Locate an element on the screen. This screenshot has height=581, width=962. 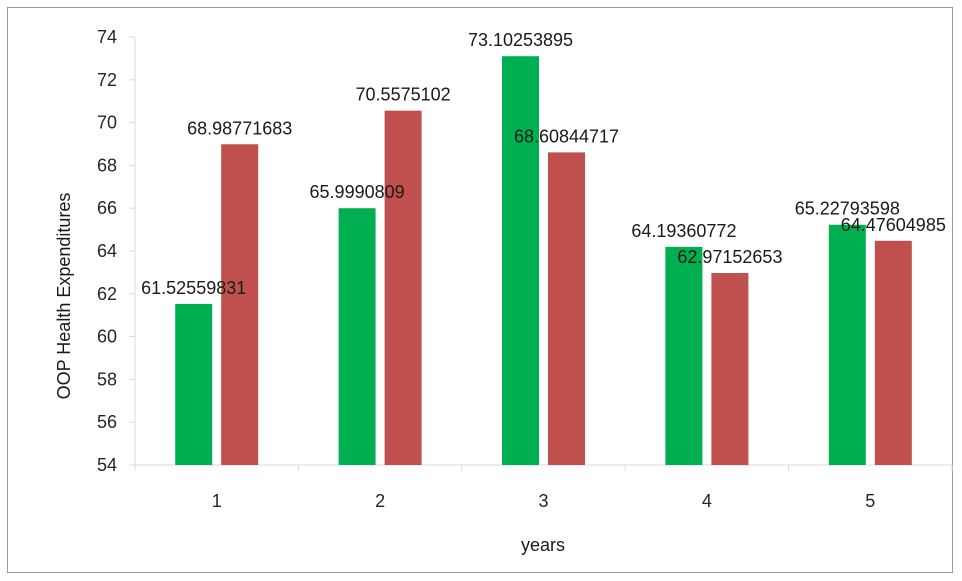
data-label: 62.97152653 is located at coordinates (729, 257).